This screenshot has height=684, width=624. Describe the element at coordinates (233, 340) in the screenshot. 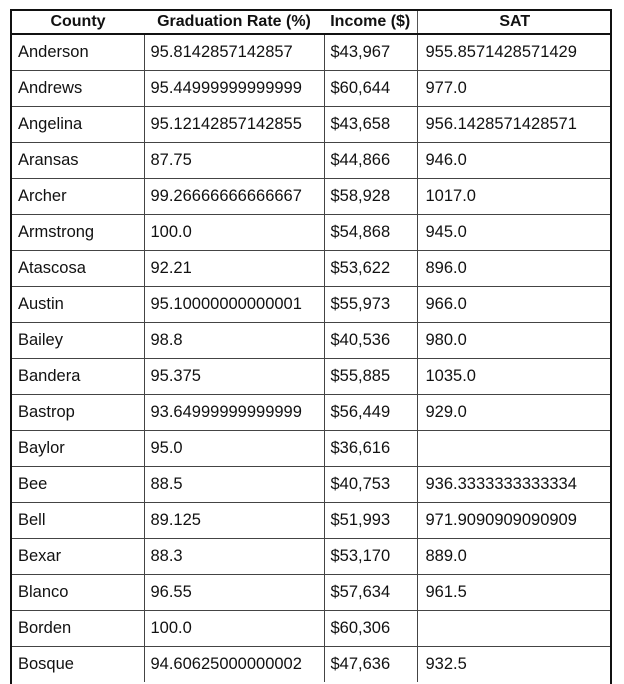

I see `graduation-rate-cell: 98.8` at that location.